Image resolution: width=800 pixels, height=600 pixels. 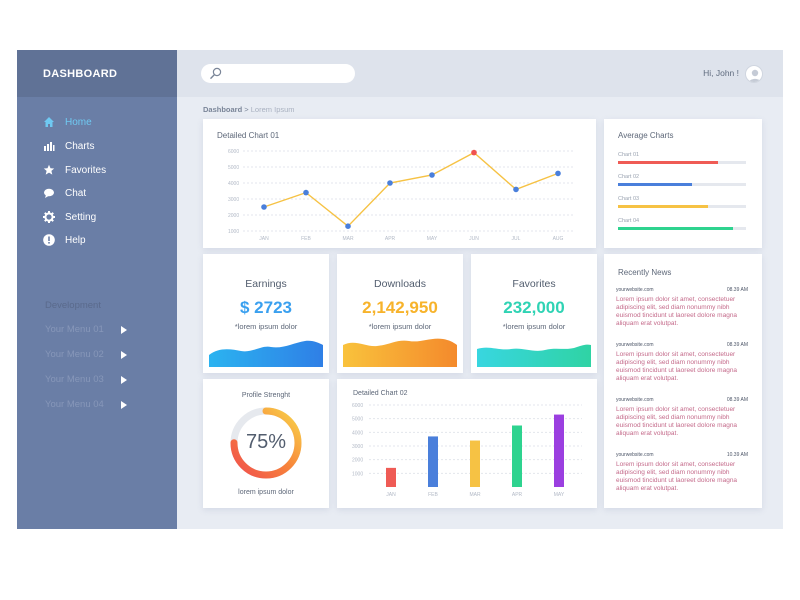 I want to click on breadcrumb-root: Dashboard, so click(x=223, y=109).